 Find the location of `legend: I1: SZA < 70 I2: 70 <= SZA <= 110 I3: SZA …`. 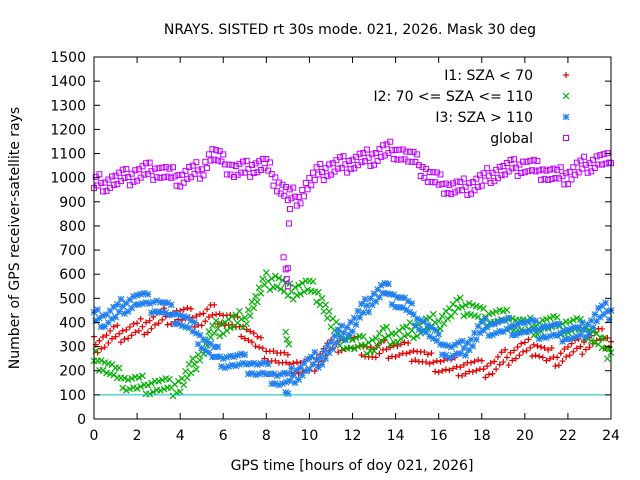

legend: I1: SZA < 70 I2: 70 <= SZA <= 110 I3: SZA … is located at coordinates (471, 107).